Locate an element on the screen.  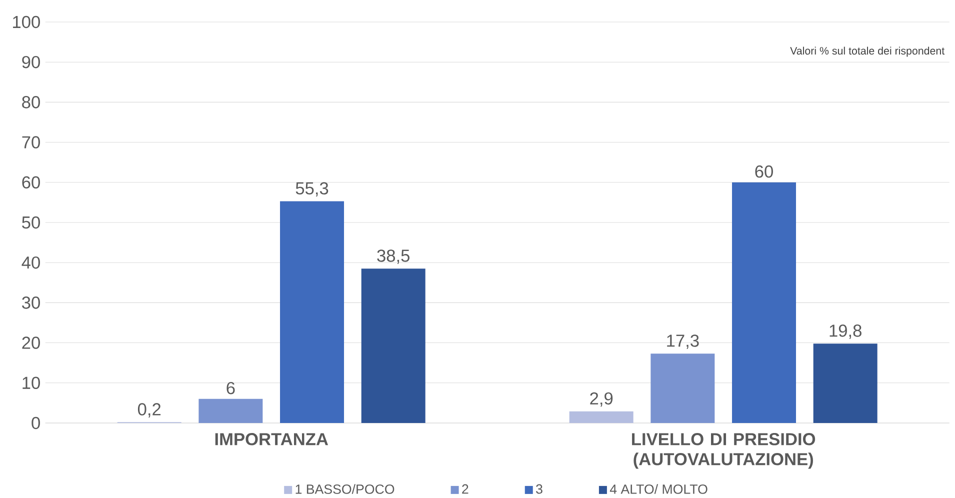
legend-label: 4 ALTO/ MOLTO is located at coordinates (659, 489).